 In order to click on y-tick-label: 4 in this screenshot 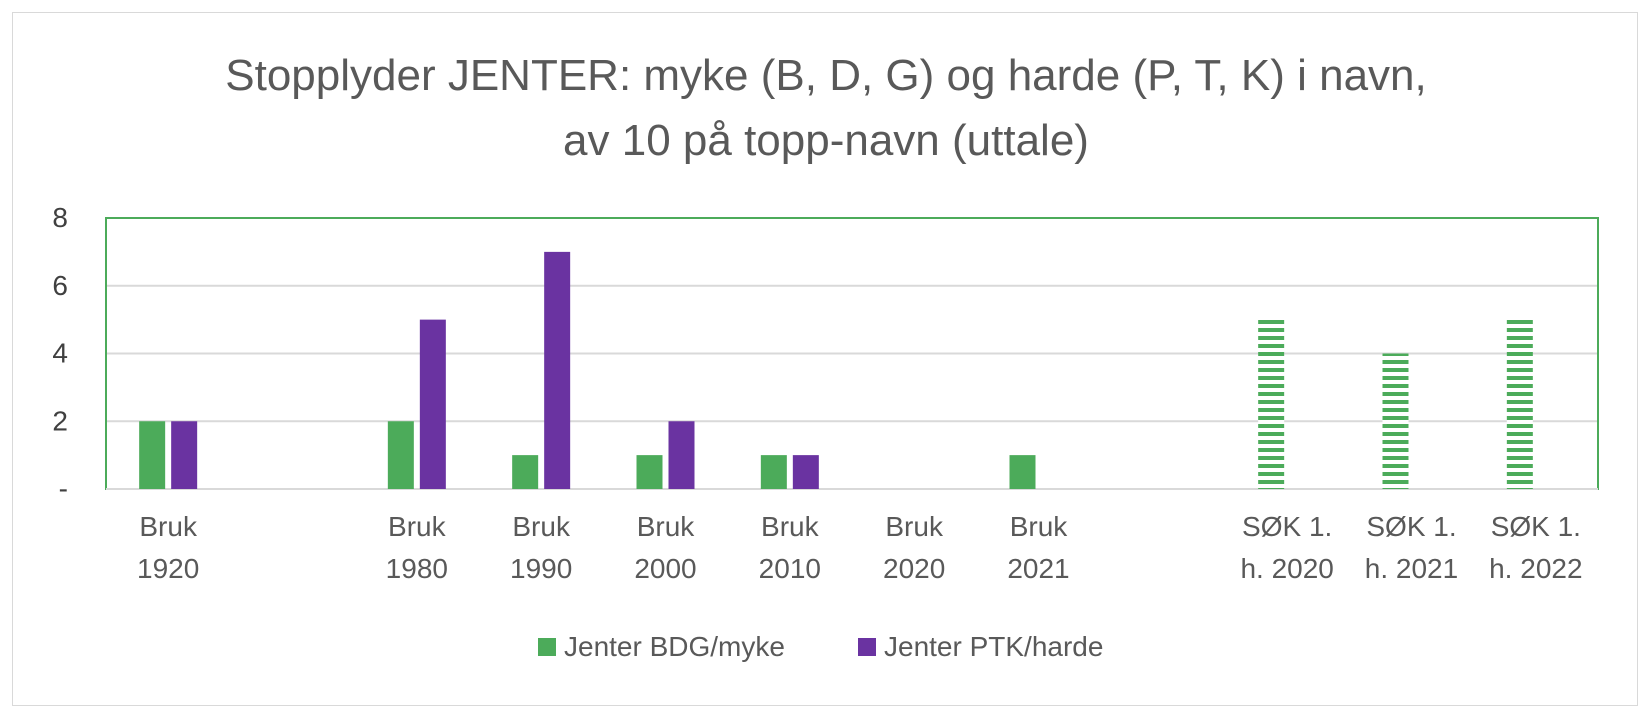, I will do `click(60, 353)`.